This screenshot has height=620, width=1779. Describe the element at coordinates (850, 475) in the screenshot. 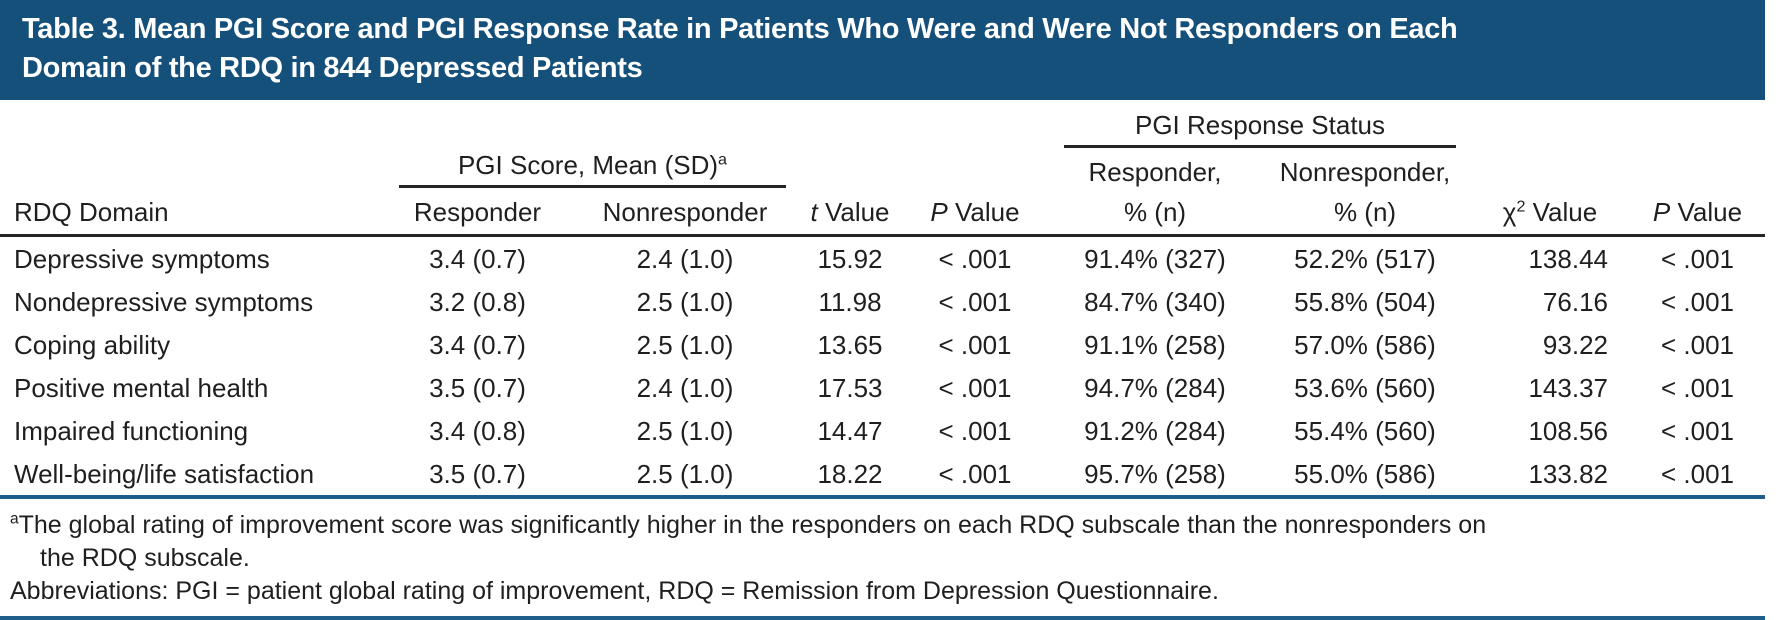

I see `cell-t-value: 18.22` at that location.